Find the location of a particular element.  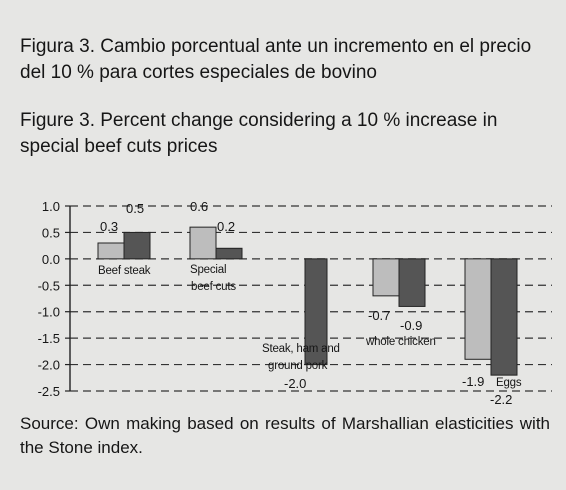

category-label: Beef steak is located at coordinates (124, 271).